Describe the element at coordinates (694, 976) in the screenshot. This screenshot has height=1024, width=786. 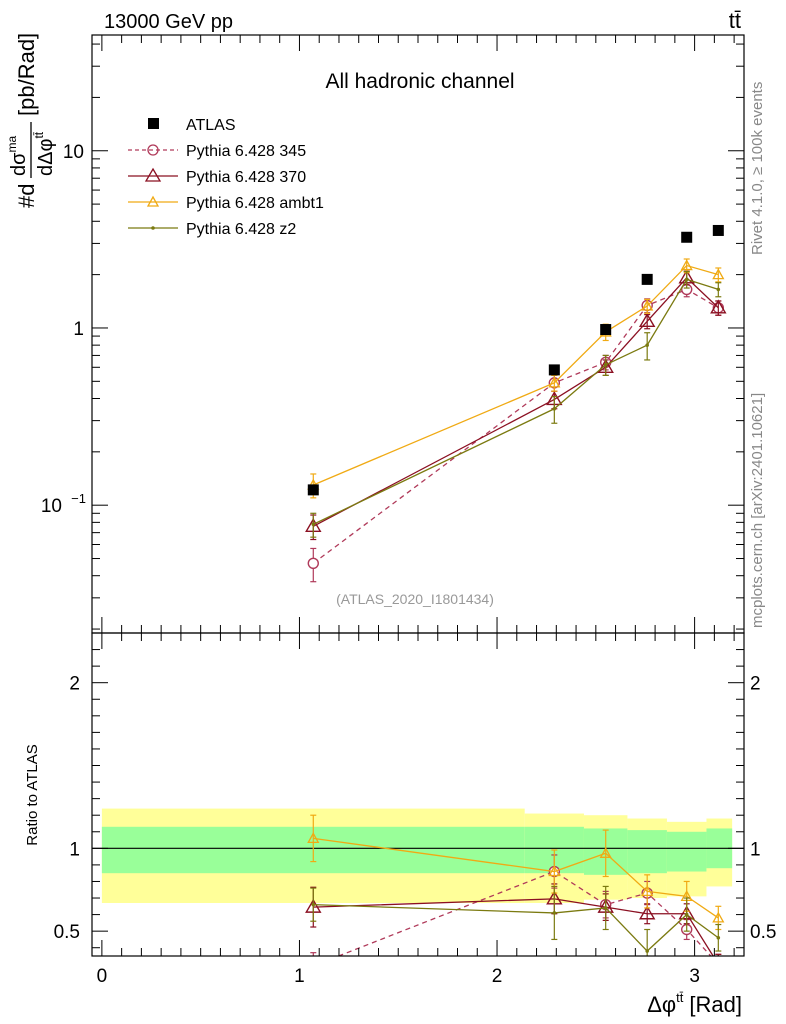
I see `x-tick-label: 3` at that location.